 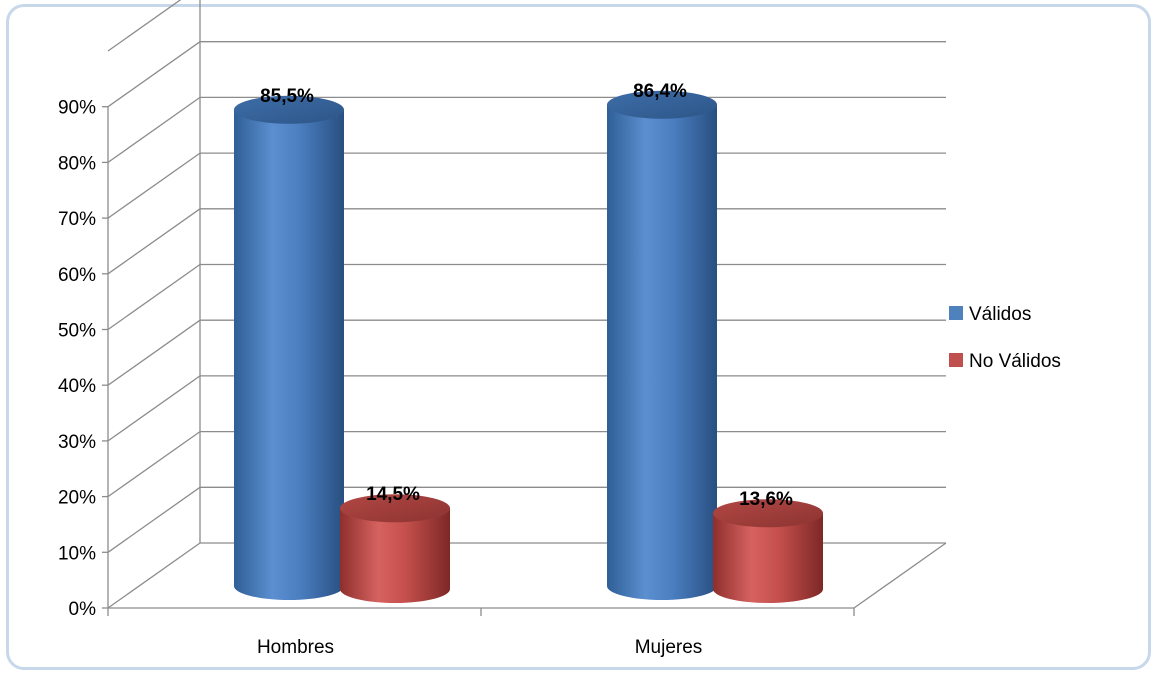 What do you see at coordinates (77, 163) in the screenshot?
I see `y-tick-label: 80%` at bounding box center [77, 163].